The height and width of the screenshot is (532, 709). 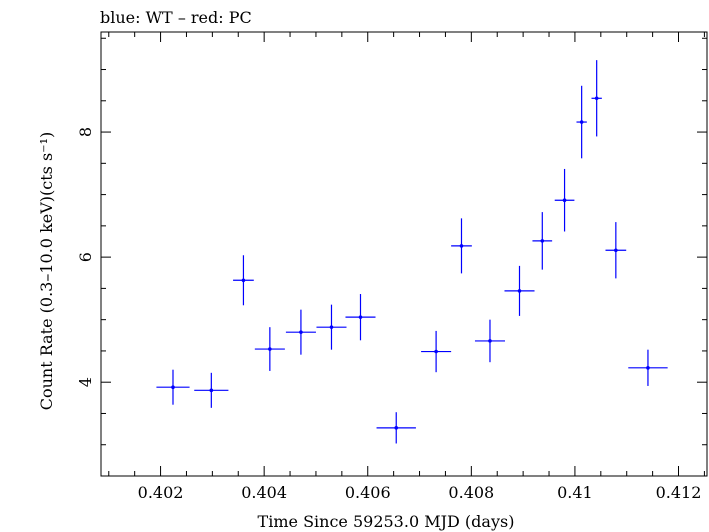 I want to click on x-tick-label: 0.406, so click(x=368, y=492).